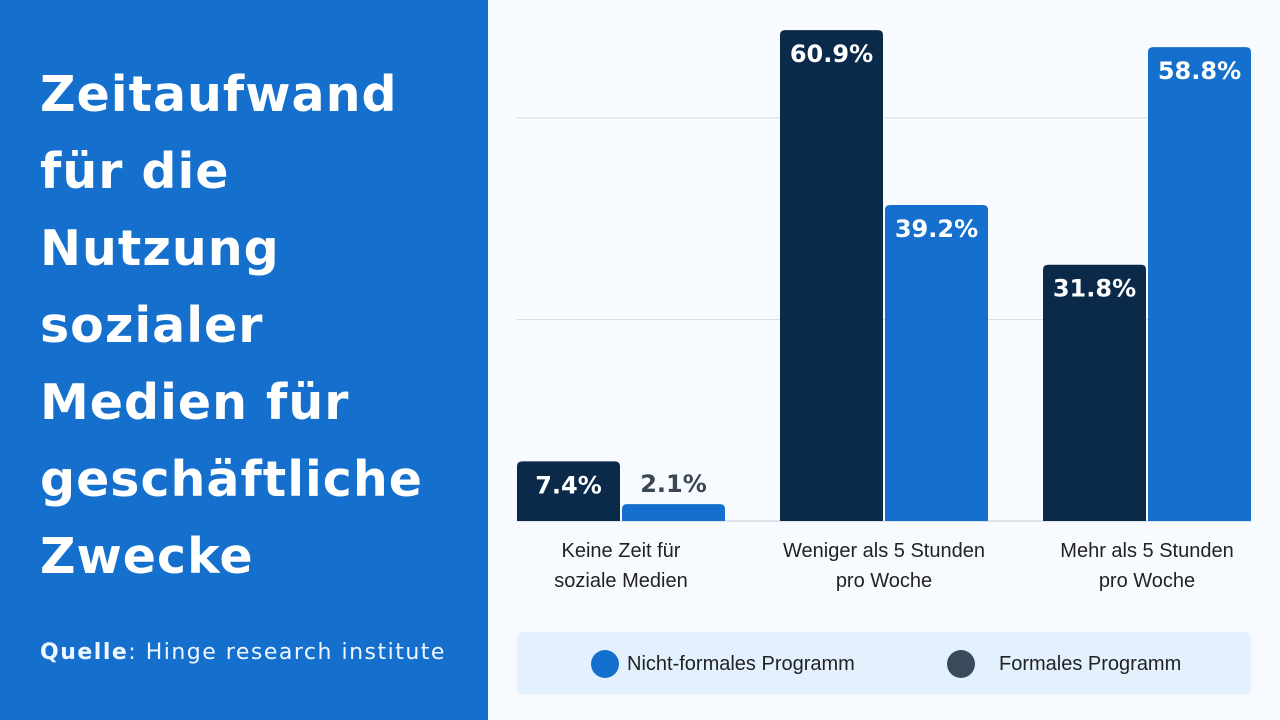 The height and width of the screenshot is (720, 1280). I want to click on source-text: : Hinge research institute, so click(287, 652).